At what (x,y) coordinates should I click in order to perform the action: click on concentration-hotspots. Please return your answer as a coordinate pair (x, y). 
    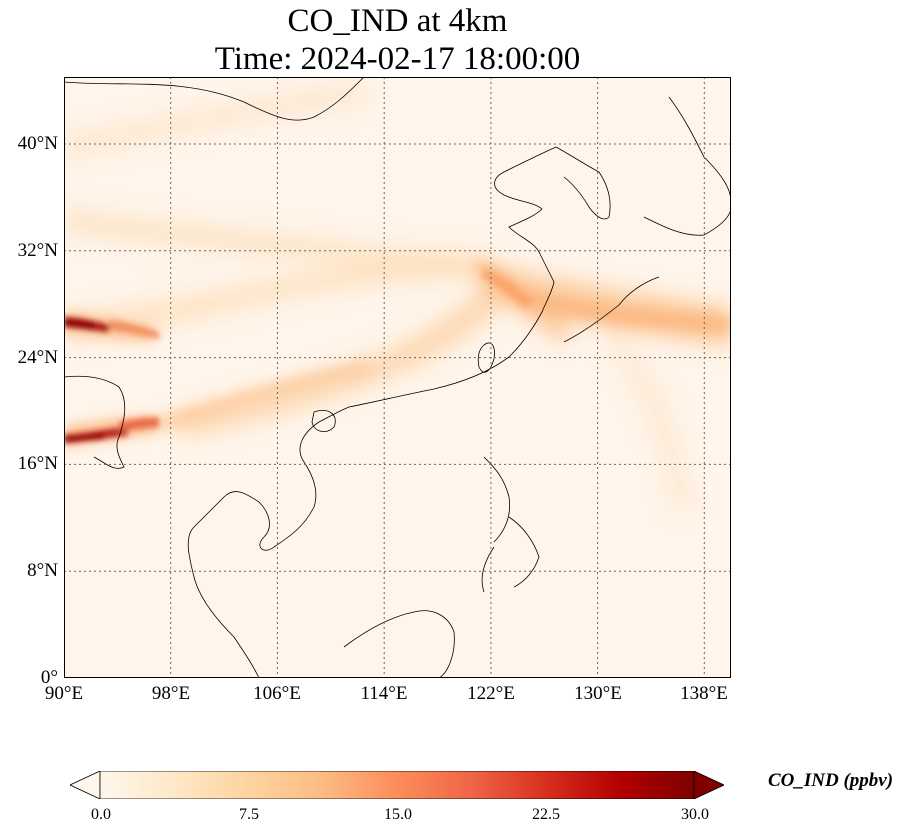
    Looking at the image, I should click on (299, 356).